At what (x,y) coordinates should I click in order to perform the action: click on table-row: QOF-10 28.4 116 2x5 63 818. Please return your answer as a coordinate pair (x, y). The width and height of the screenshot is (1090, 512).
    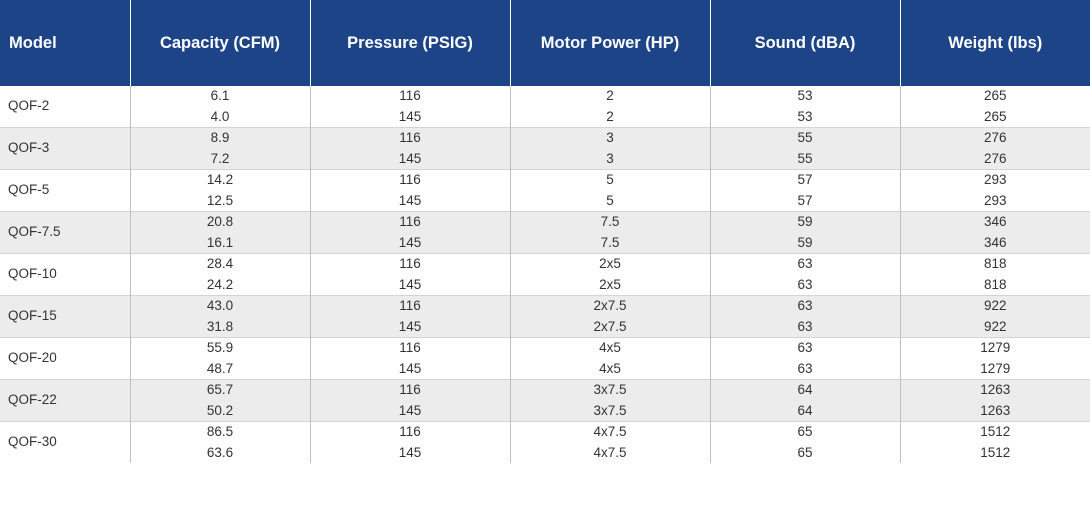
    Looking at the image, I should click on (545, 274).